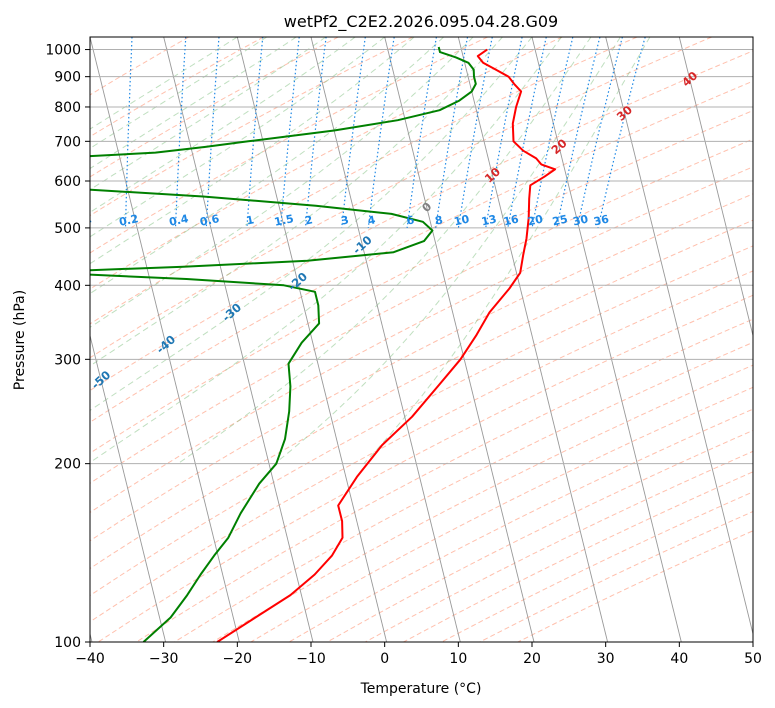 The image size is (775, 708). Describe the element at coordinates (421, 22) in the screenshot. I see `chart-title: wetPf2_C2E2.2026.095.04.28.G09` at that location.